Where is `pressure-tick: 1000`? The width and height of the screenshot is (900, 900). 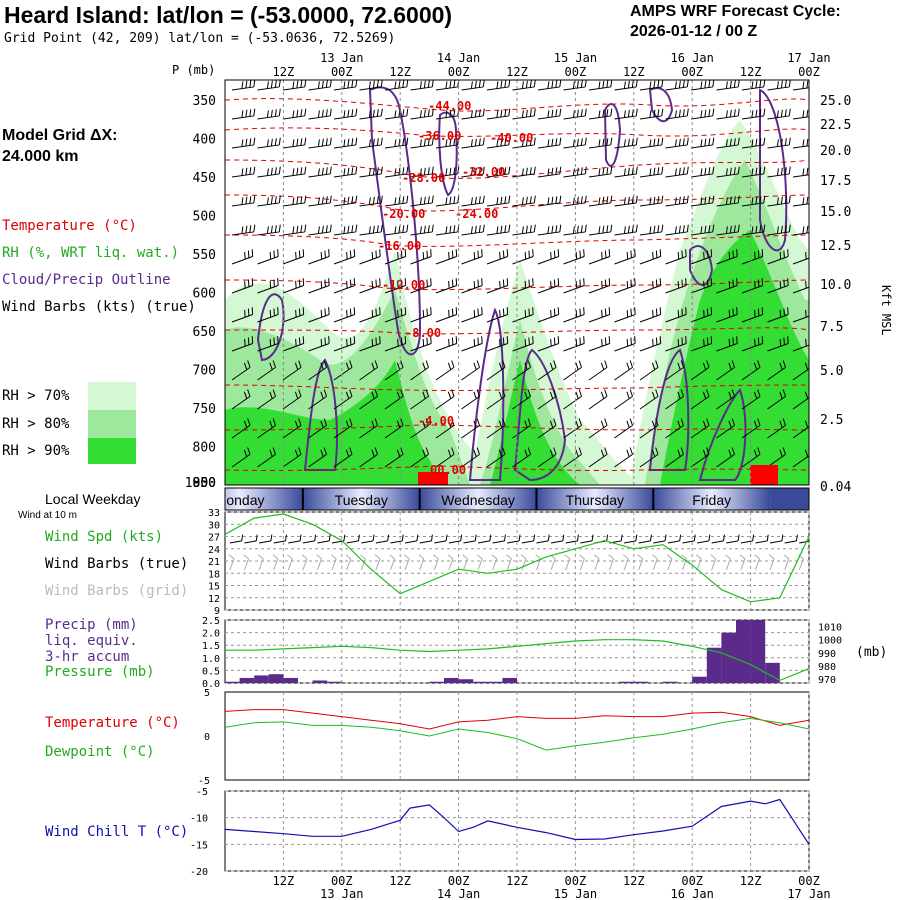 pressure-tick: 1000 is located at coordinates (830, 641).